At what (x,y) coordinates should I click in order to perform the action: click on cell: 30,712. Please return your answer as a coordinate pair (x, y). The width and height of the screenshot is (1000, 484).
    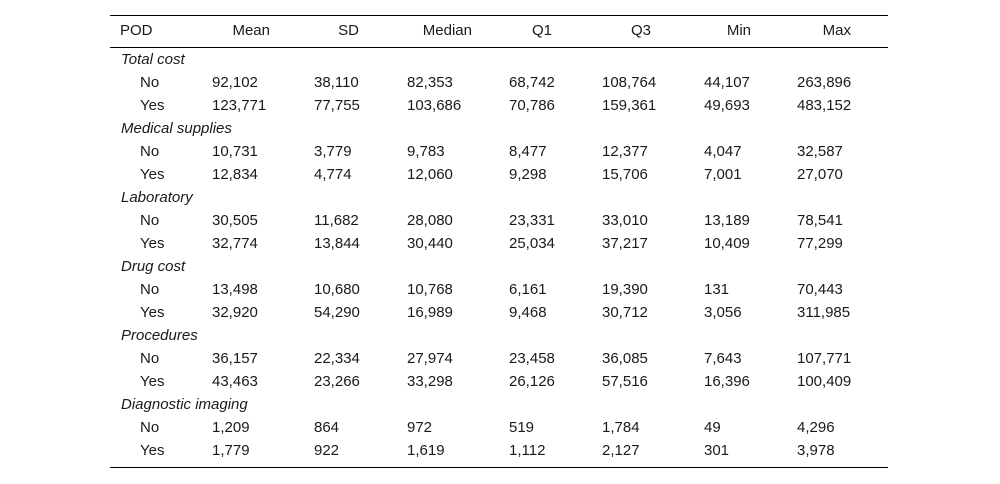
    Looking at the image, I should click on (625, 312).